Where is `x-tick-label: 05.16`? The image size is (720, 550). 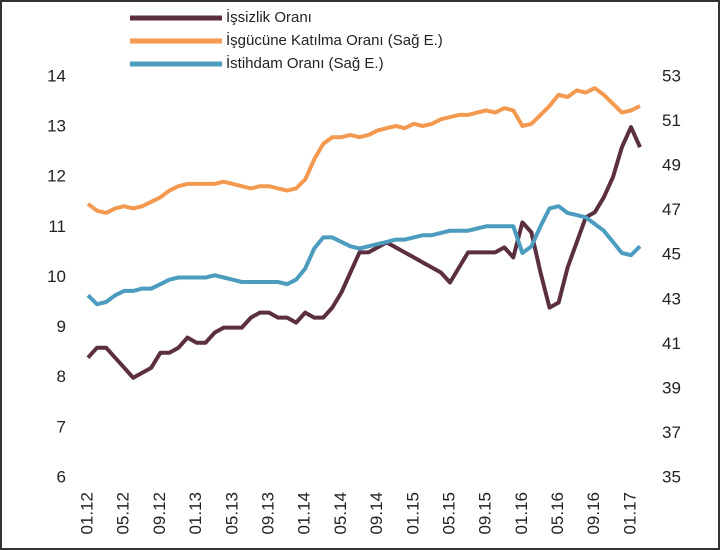 x-tick-label: 05.16 is located at coordinates (557, 513).